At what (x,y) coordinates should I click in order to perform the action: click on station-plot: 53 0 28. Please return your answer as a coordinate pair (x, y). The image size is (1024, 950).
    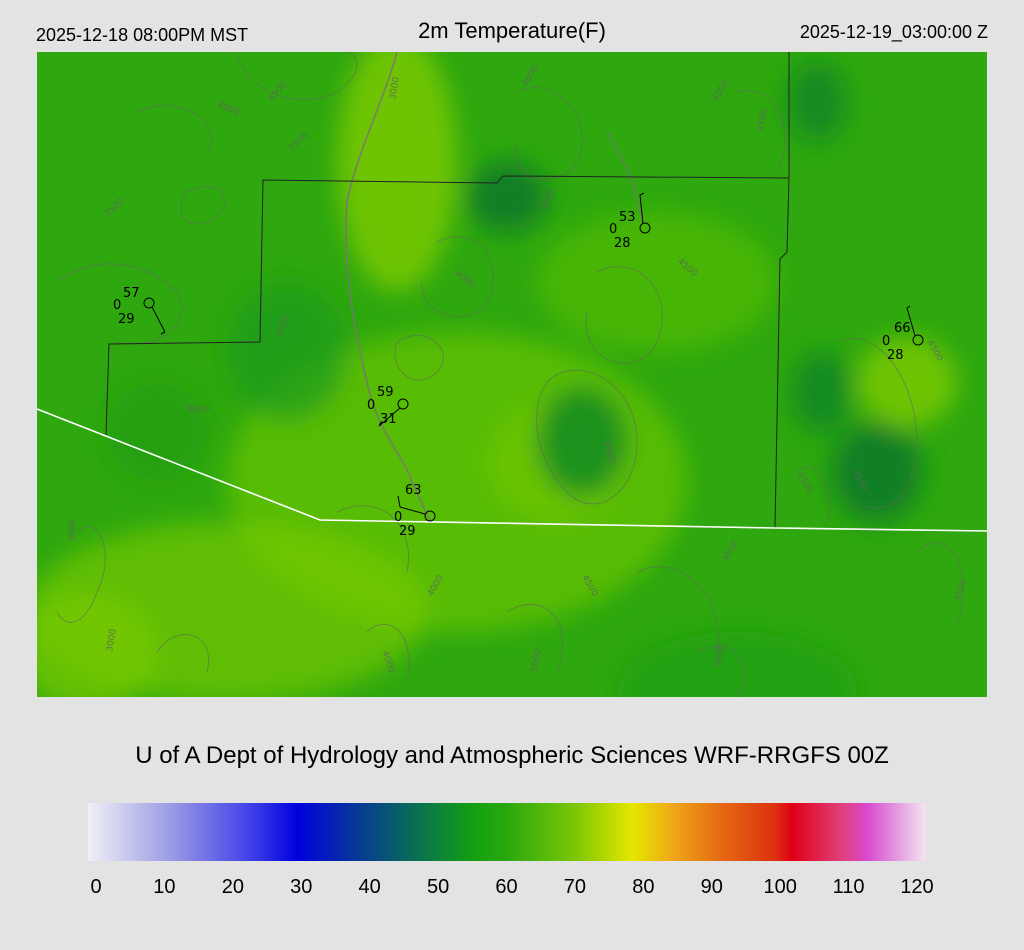
    Looking at the image, I should click on (630, 221).